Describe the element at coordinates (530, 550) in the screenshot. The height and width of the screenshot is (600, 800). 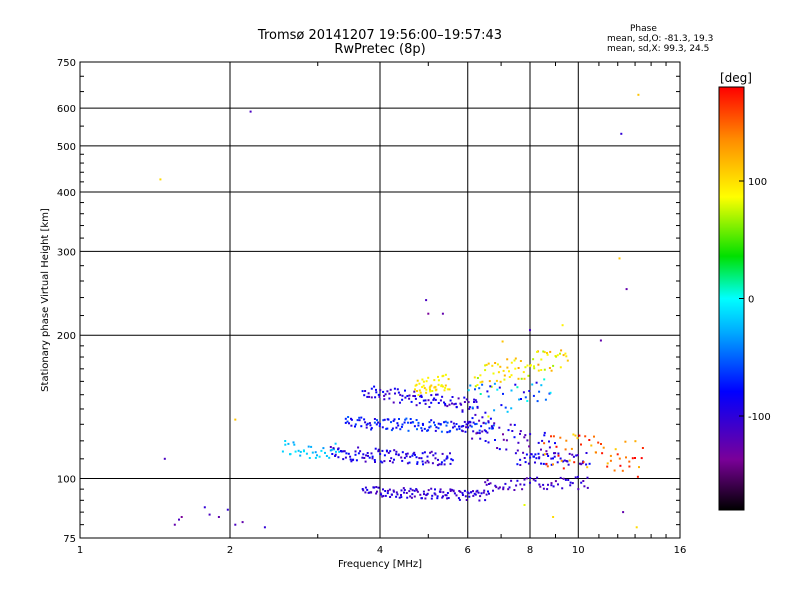
I see `x-tick-label: 8` at that location.